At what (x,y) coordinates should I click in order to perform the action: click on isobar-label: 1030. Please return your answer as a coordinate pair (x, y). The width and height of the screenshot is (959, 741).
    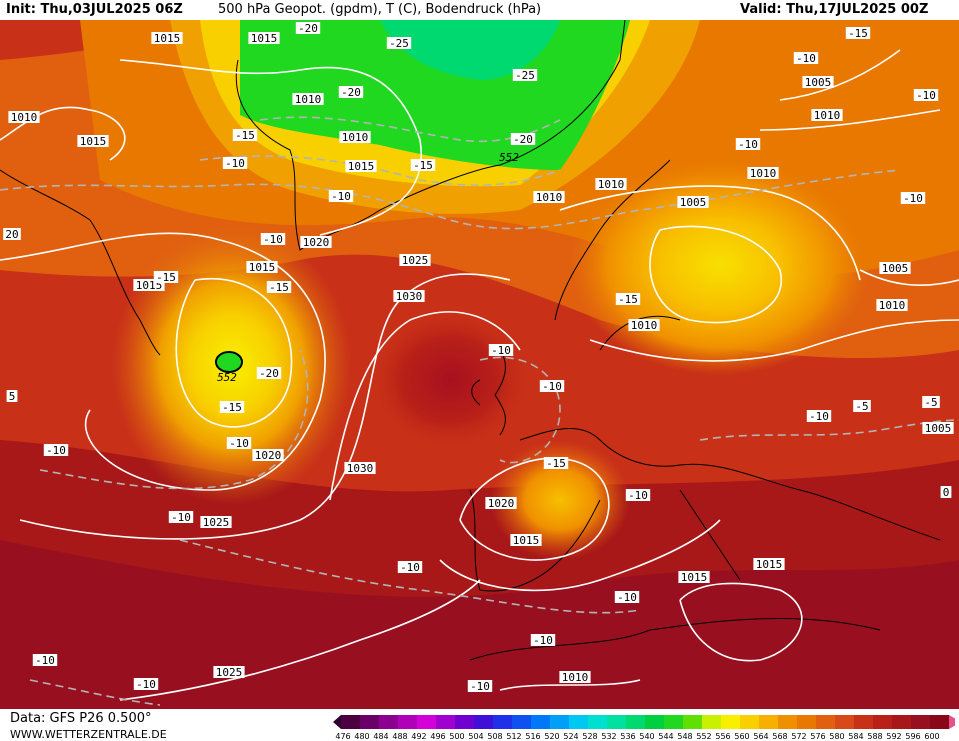
    Looking at the image, I should click on (409, 296).